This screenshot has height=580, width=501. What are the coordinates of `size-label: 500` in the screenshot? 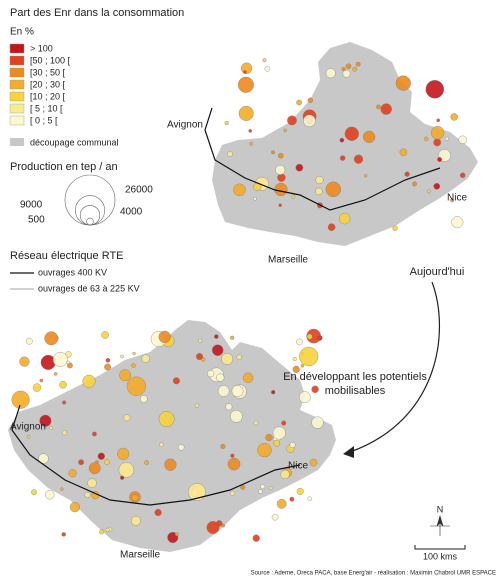 It's located at (36, 220).